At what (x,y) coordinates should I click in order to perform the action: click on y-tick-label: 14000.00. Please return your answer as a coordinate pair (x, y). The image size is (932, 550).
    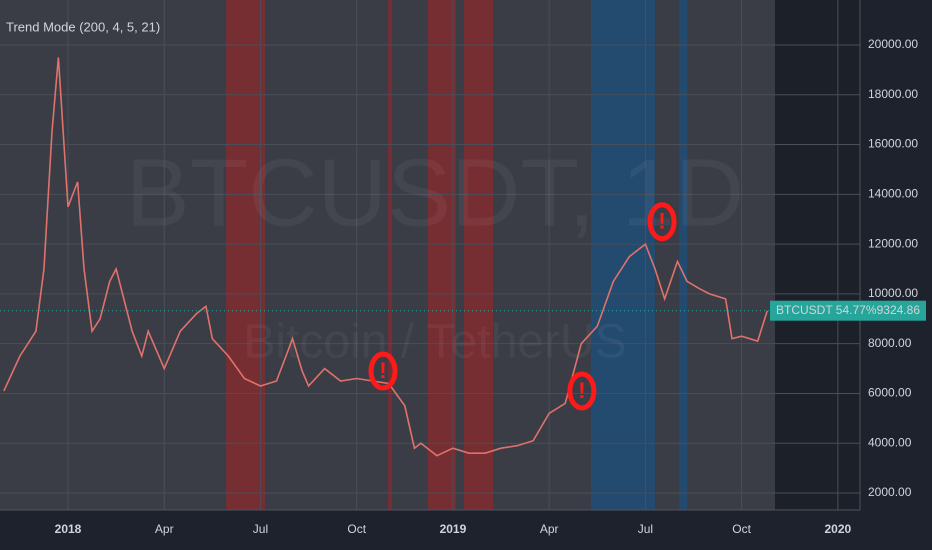
    Looking at the image, I should click on (893, 194).